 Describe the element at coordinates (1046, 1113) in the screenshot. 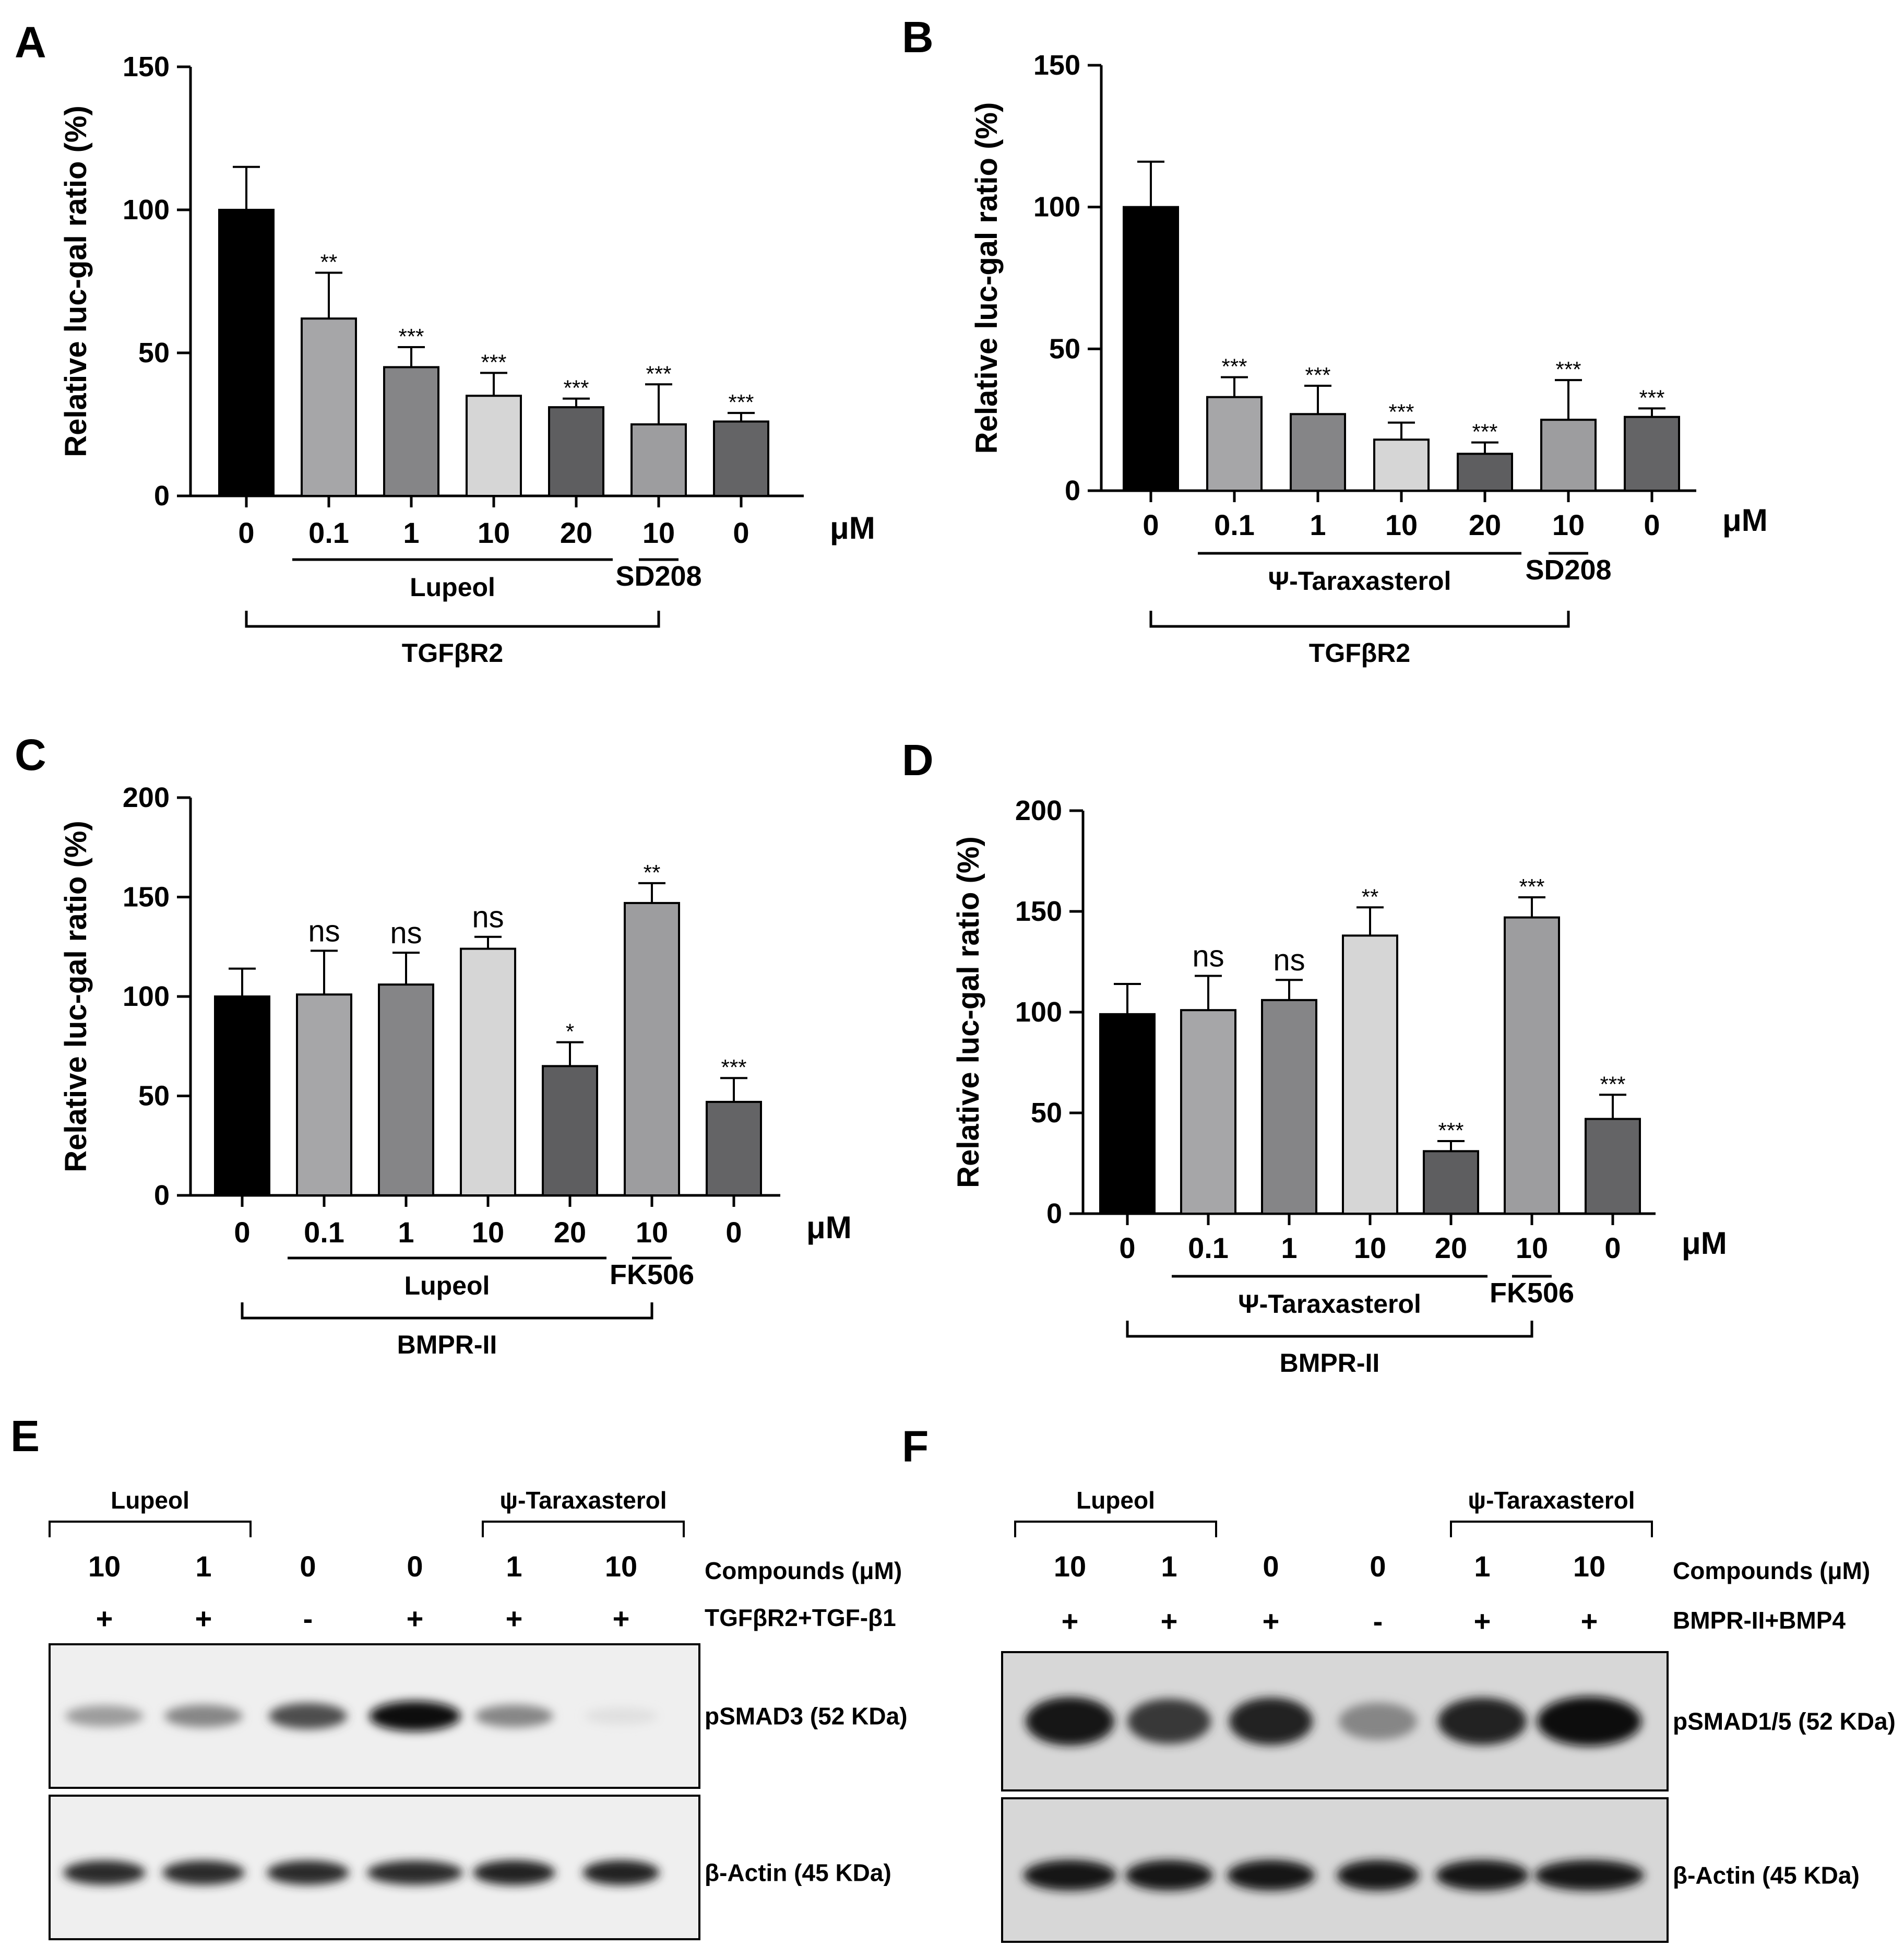

I see `y-tick-label: 50` at that location.